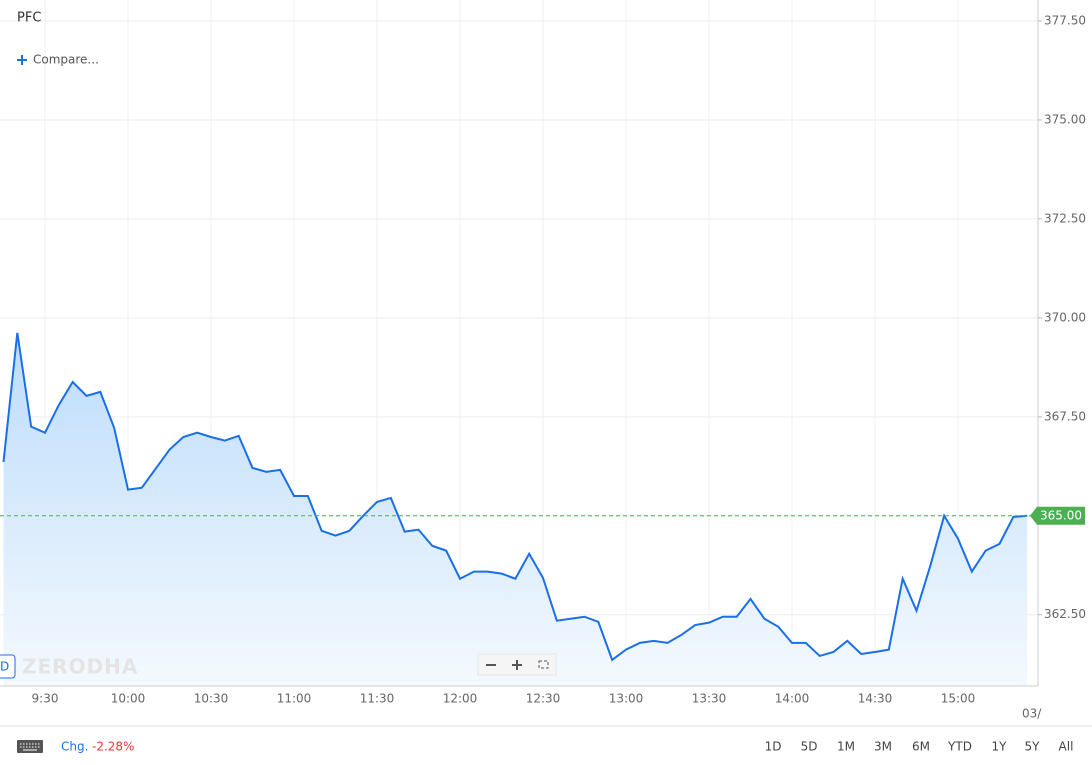 This screenshot has width=1092, height=765. Describe the element at coordinates (113, 747) in the screenshot. I see `change-value: -2.28%` at that location.